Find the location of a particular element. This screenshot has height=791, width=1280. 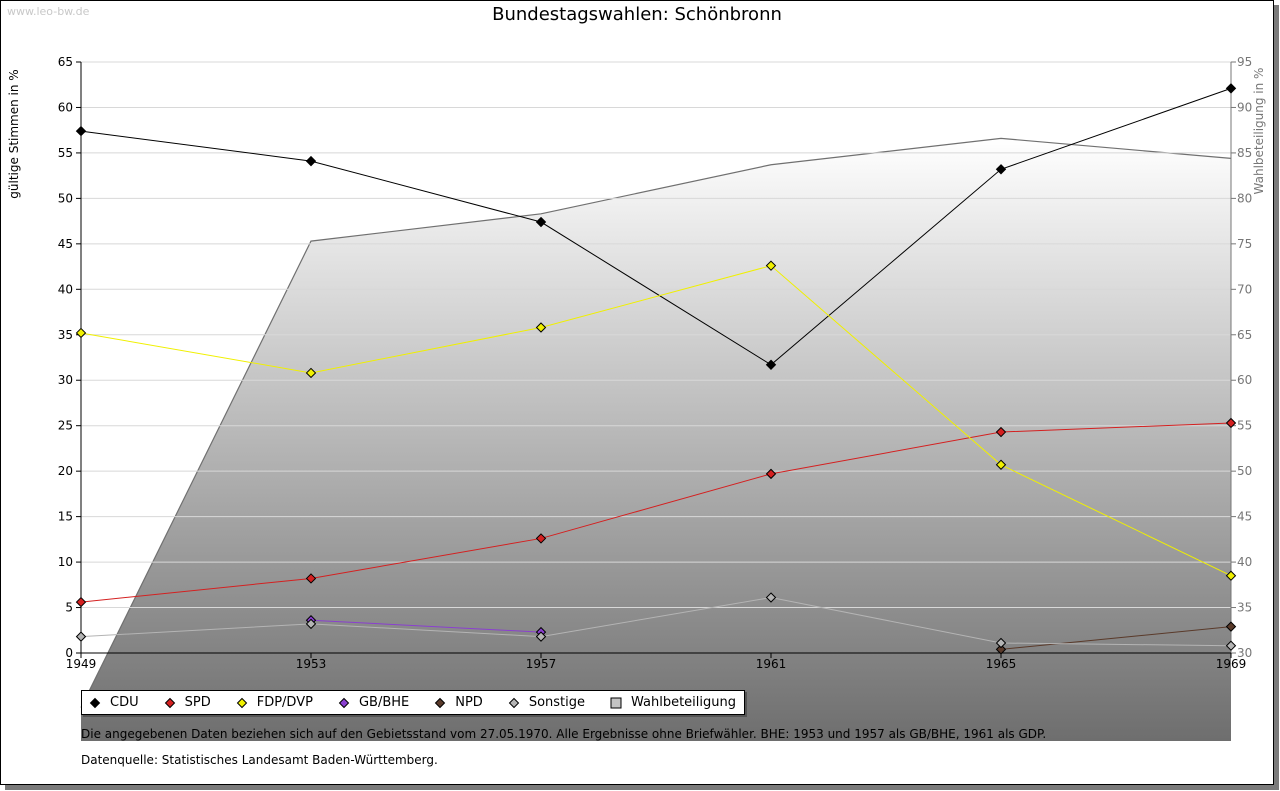

legend-marker-gb-bhe is located at coordinates (344, 702).